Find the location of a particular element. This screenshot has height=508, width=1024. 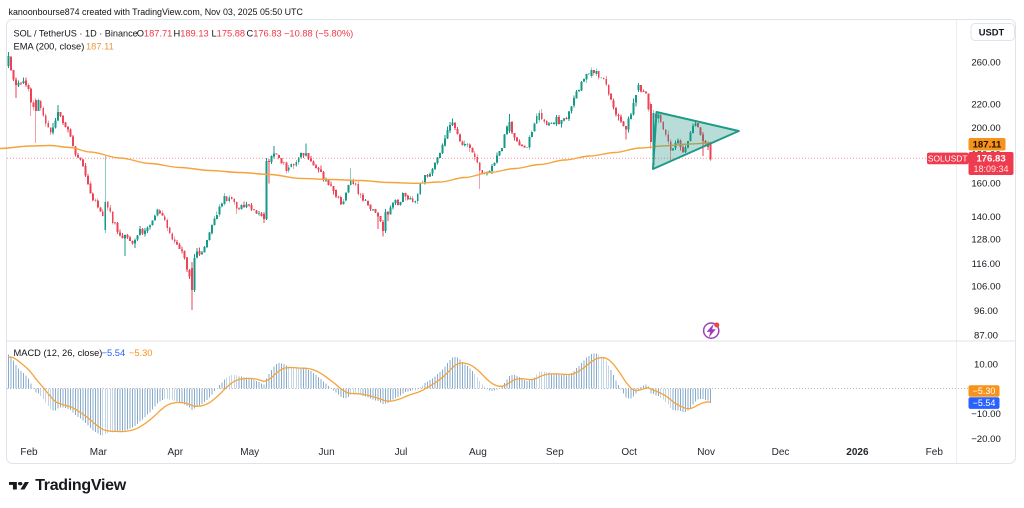

svg-text: 128.00 is located at coordinates (985, 239).